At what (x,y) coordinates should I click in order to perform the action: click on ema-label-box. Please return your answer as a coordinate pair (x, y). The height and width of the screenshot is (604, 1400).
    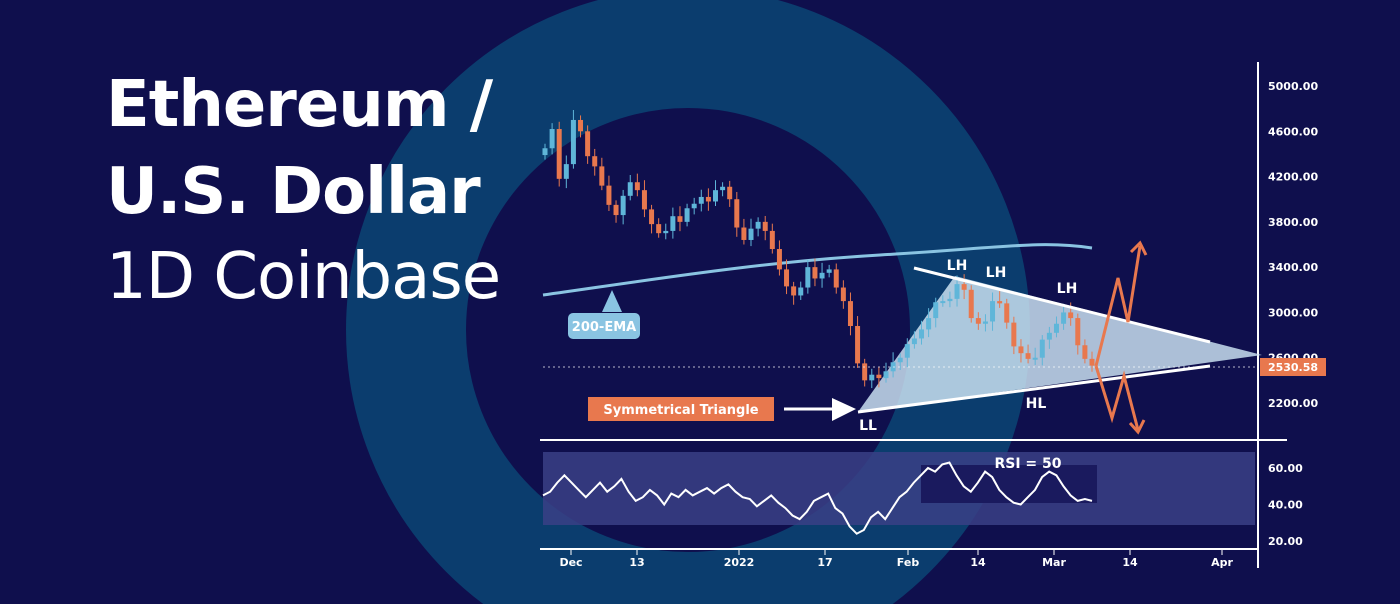
    Looking at the image, I should click on (604, 326).